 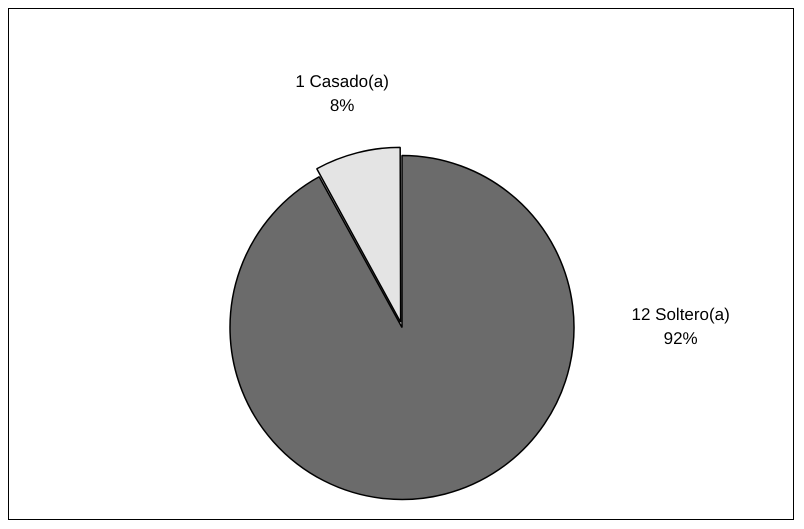 What do you see at coordinates (342, 105) in the screenshot?
I see `data-label: 8%` at bounding box center [342, 105].